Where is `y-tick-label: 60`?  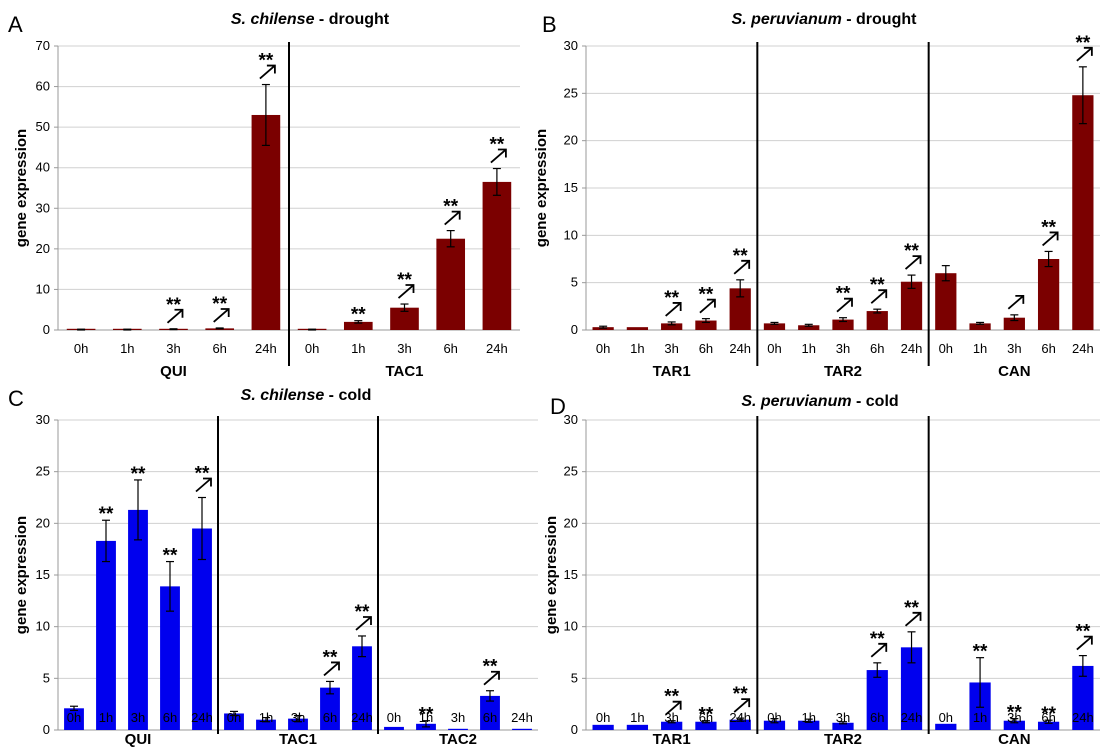
y-tick-label: 60 is located at coordinates (43, 86).